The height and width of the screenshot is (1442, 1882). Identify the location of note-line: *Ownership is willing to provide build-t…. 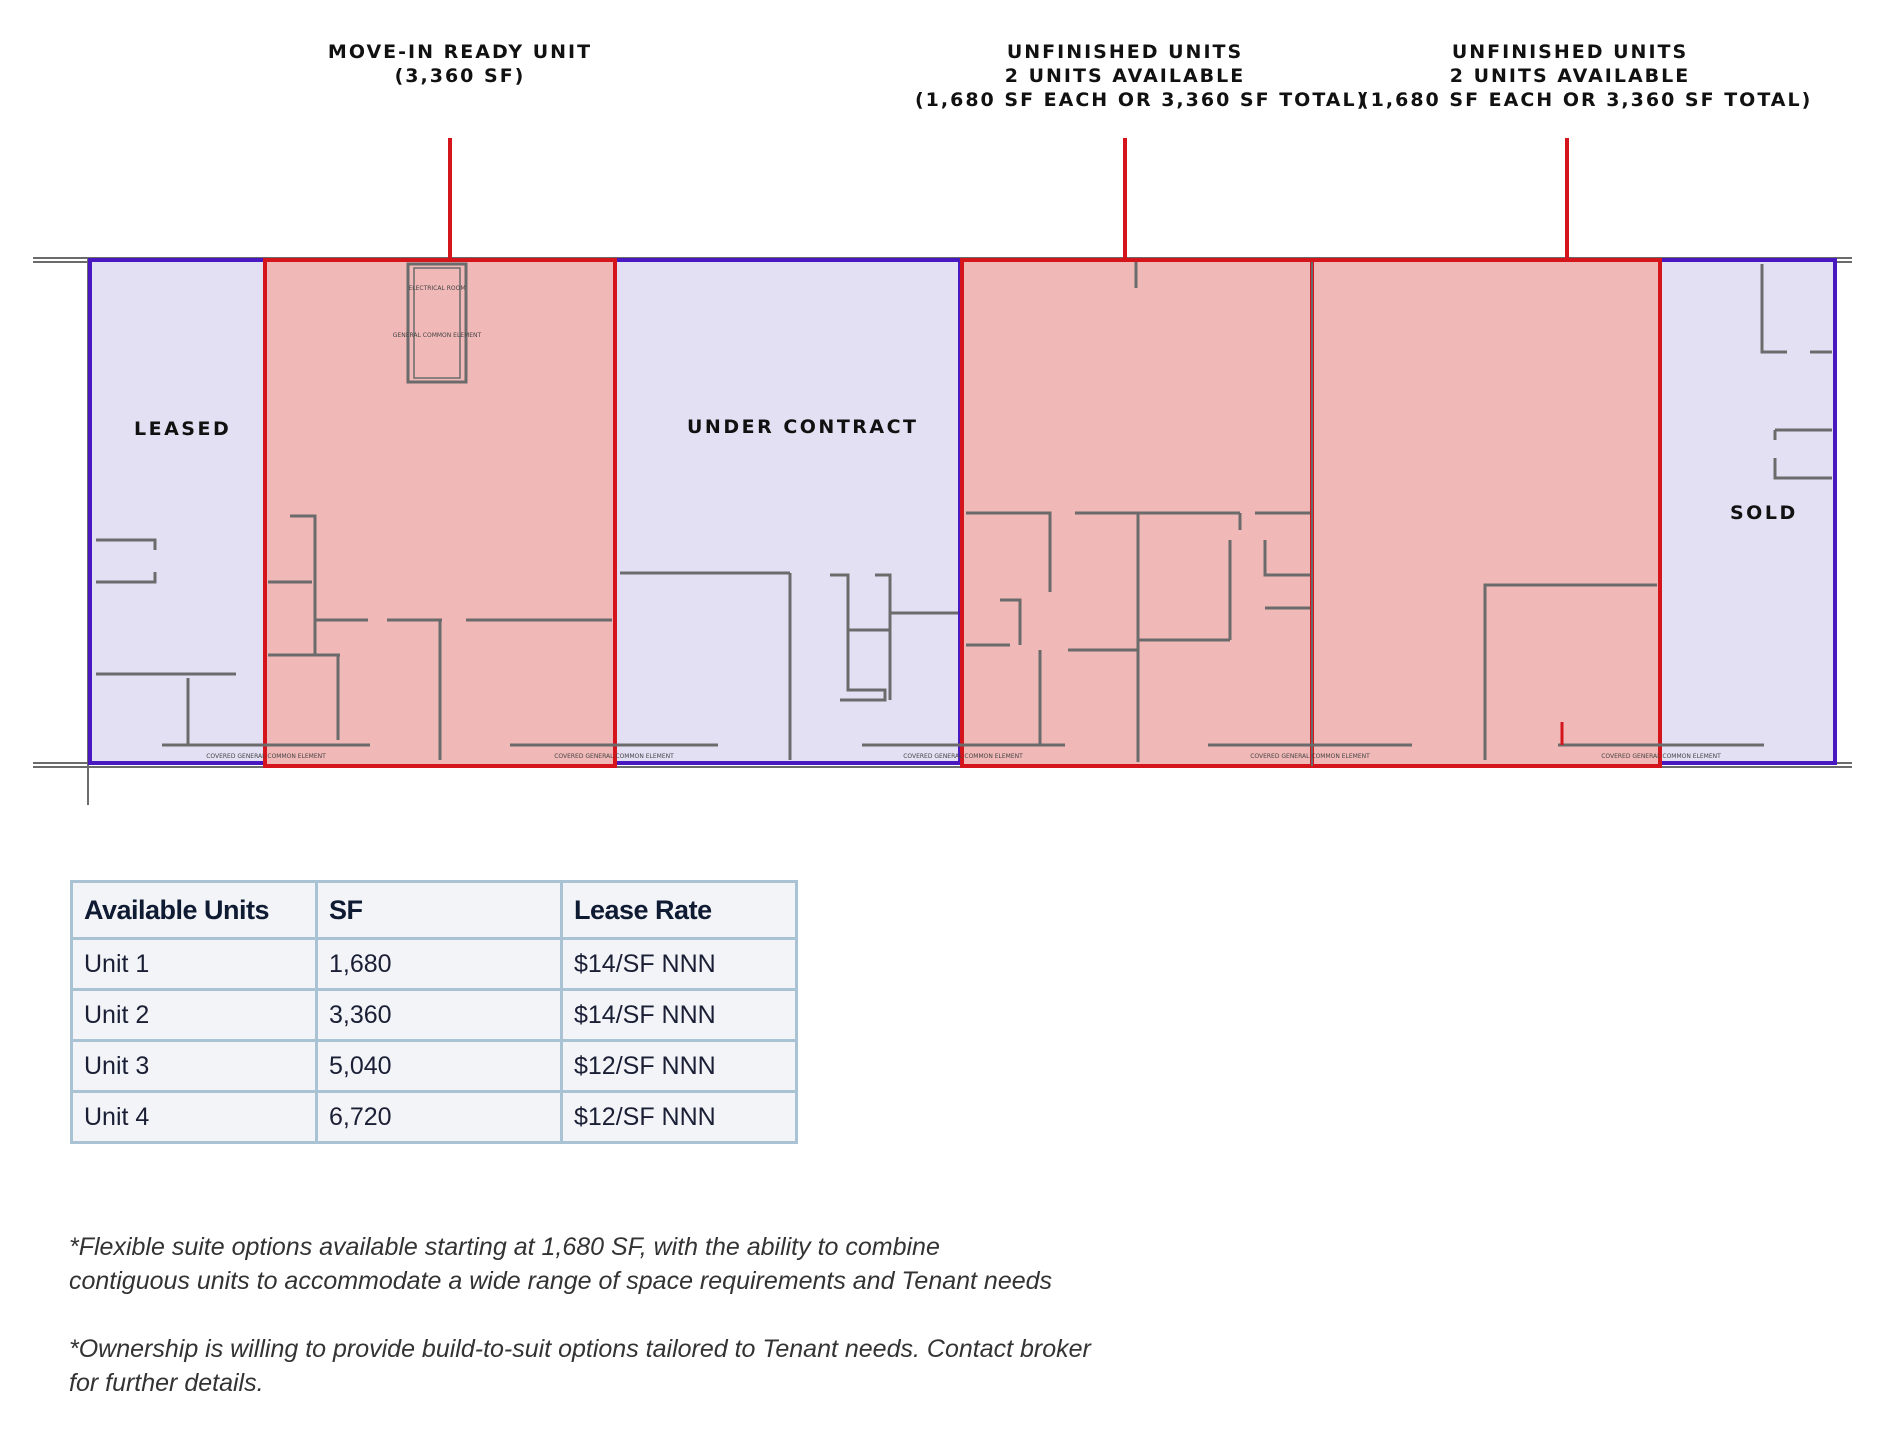
(580, 1349).